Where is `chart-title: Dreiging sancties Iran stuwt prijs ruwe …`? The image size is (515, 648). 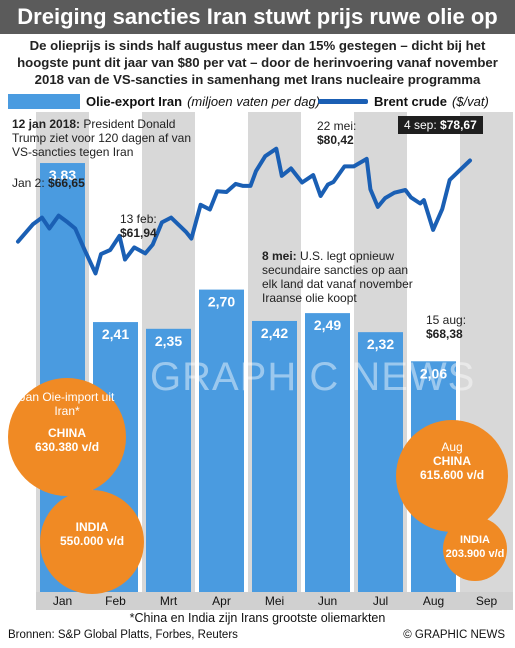 chart-title: Dreiging sancties Iran stuwt prijs ruwe … is located at coordinates (257, 17).